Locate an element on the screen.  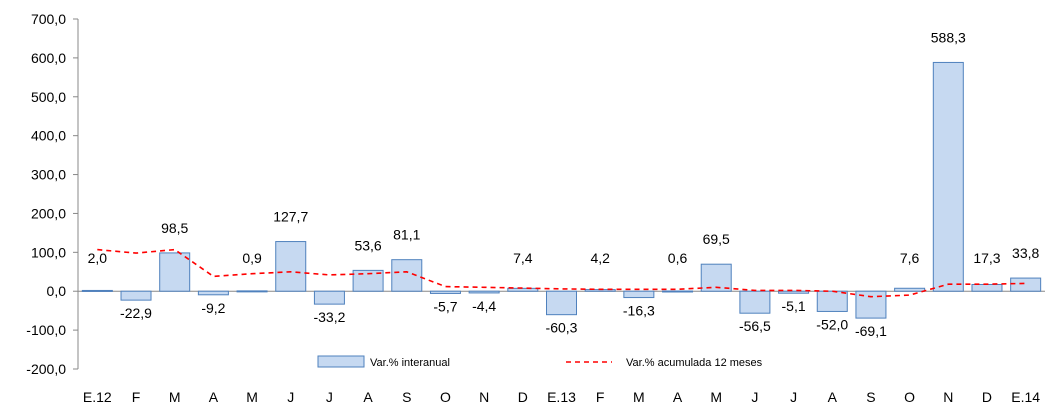
data-label: 0,6 is located at coordinates (678, 258).